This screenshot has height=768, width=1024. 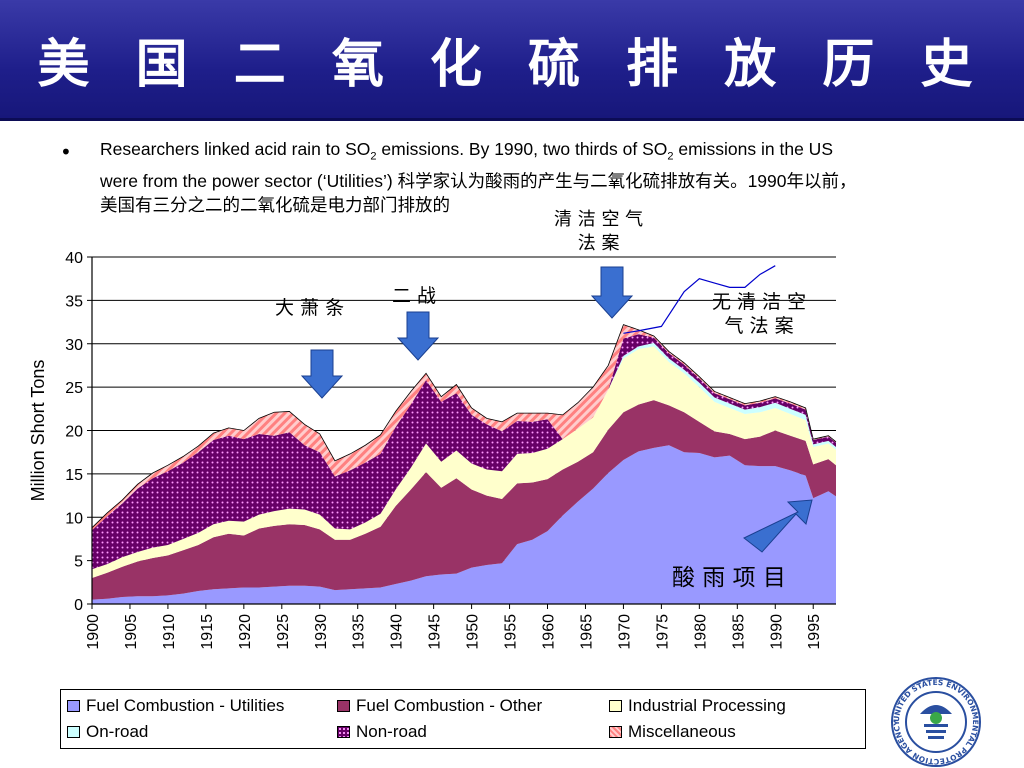 What do you see at coordinates (624, 632) in the screenshot?
I see `x-tick-label: 1970` at bounding box center [624, 632].